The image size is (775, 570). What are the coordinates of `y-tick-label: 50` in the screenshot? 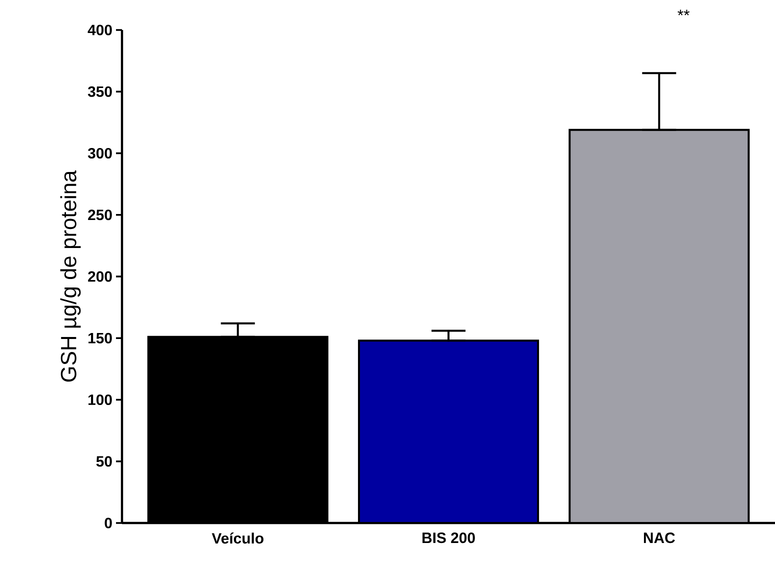 It's located at (104, 461).